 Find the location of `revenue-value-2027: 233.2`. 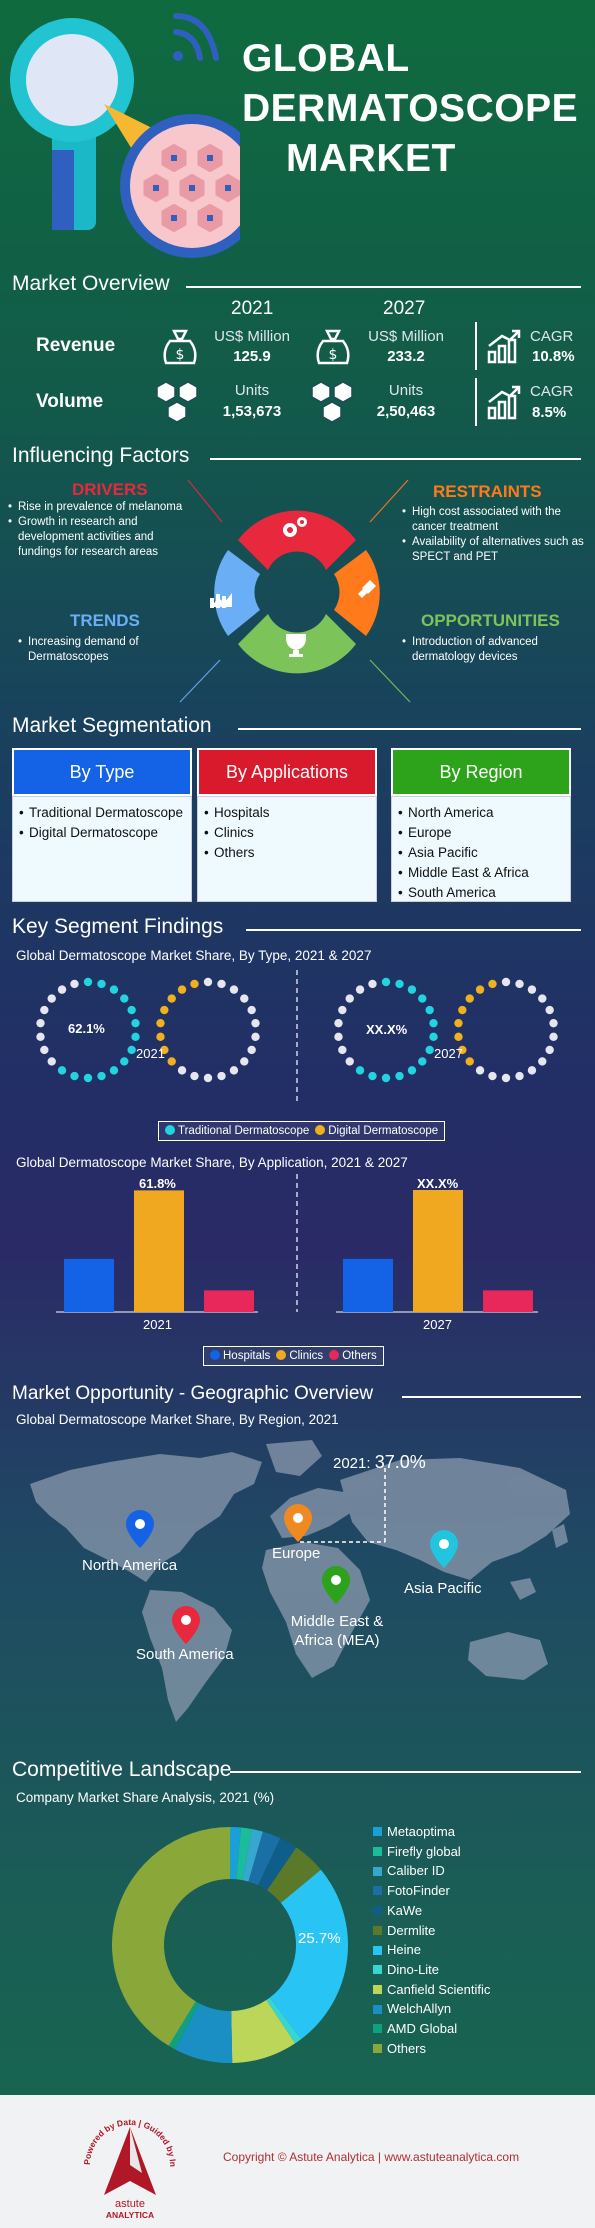

revenue-value-2027: 233.2 is located at coordinates (406, 356).